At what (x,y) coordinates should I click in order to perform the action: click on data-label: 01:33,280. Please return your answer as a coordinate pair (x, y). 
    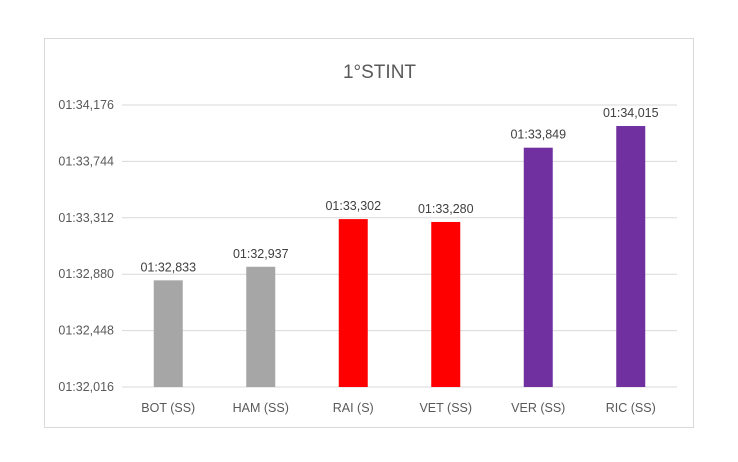
    Looking at the image, I should click on (446, 209).